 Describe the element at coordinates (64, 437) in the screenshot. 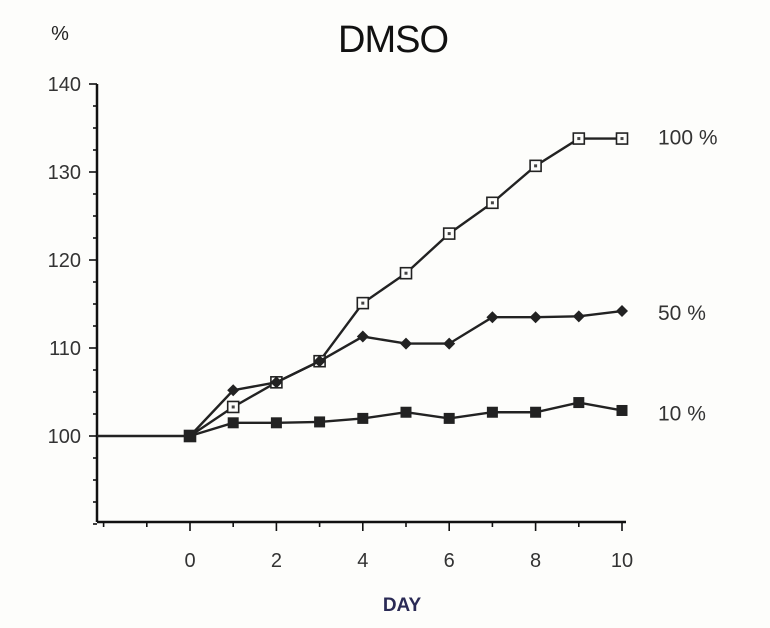

I see `y-tick-label: 100` at that location.